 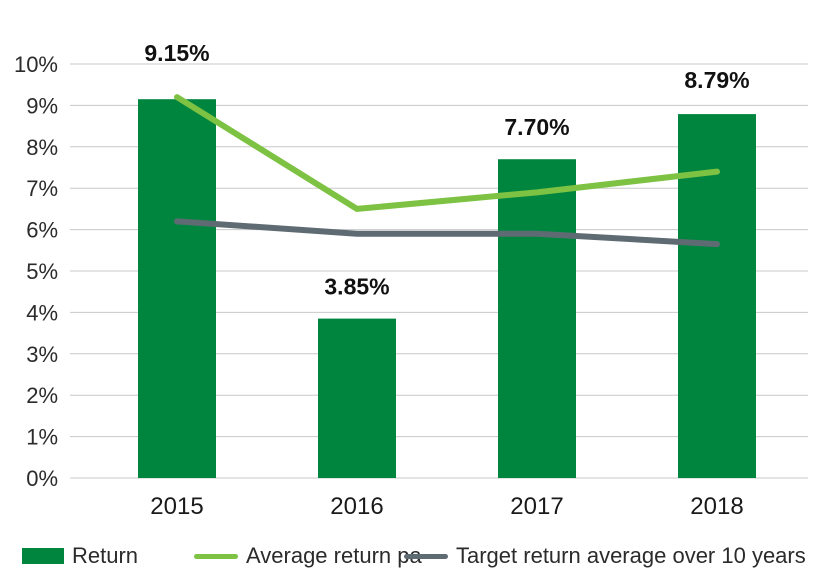 What do you see at coordinates (176, 506) in the screenshot?
I see `x-tick-label: 2015` at bounding box center [176, 506].